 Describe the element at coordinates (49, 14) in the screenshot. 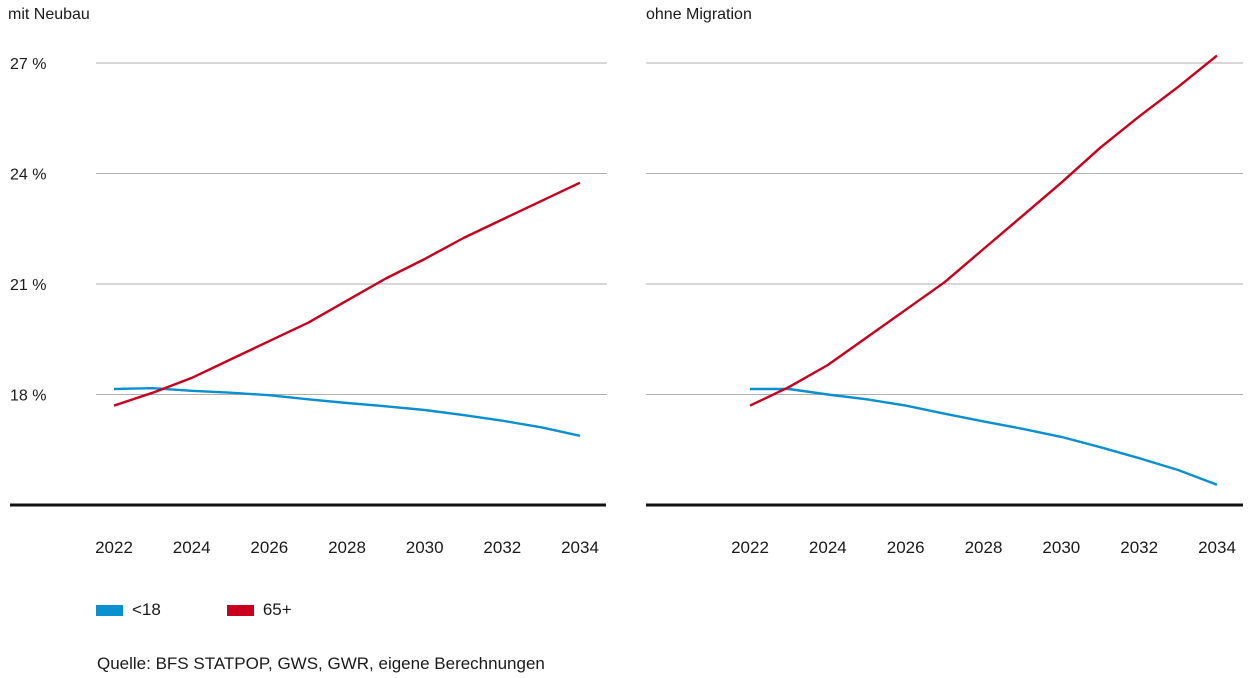

I see `panel-title-left: mit Neubau` at that location.